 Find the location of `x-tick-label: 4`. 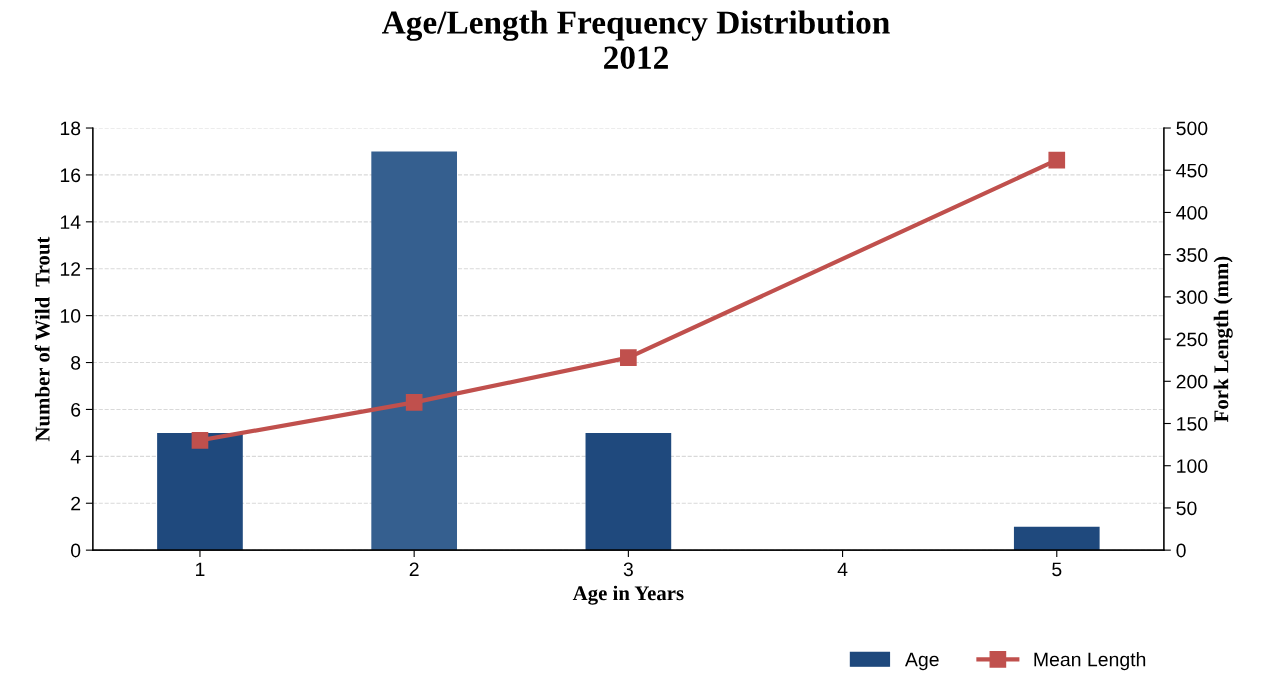

x-tick-label: 4 is located at coordinates (842, 569).